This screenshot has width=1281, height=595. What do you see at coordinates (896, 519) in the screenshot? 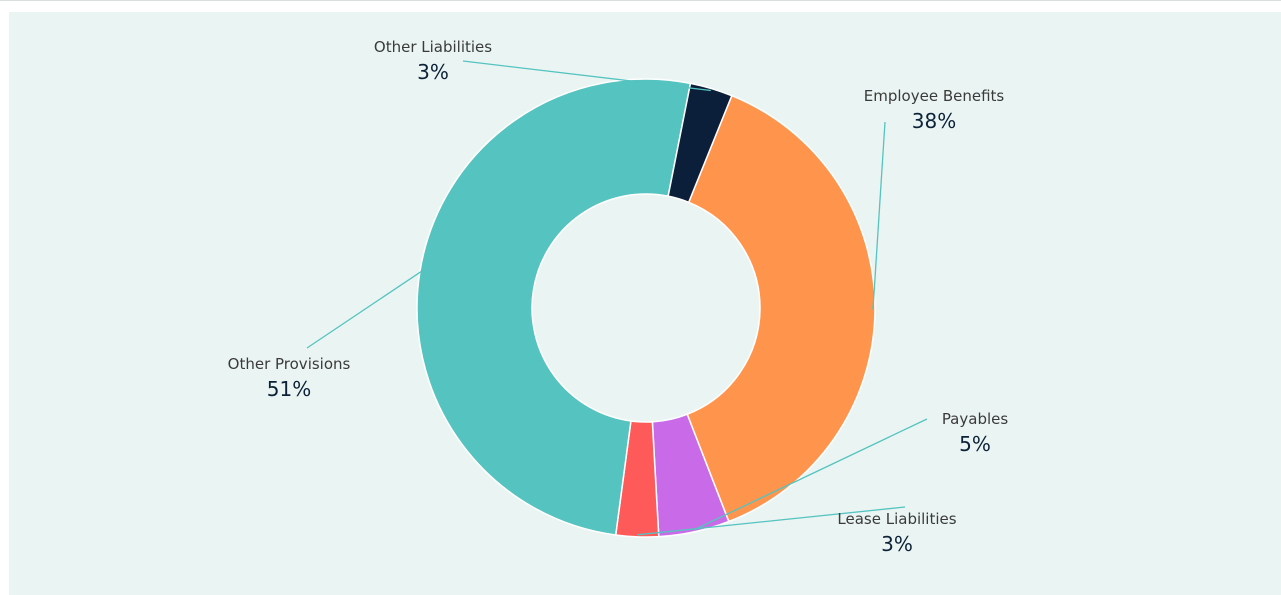
I see `slice-label-name: Lease Liabilities` at bounding box center [896, 519].